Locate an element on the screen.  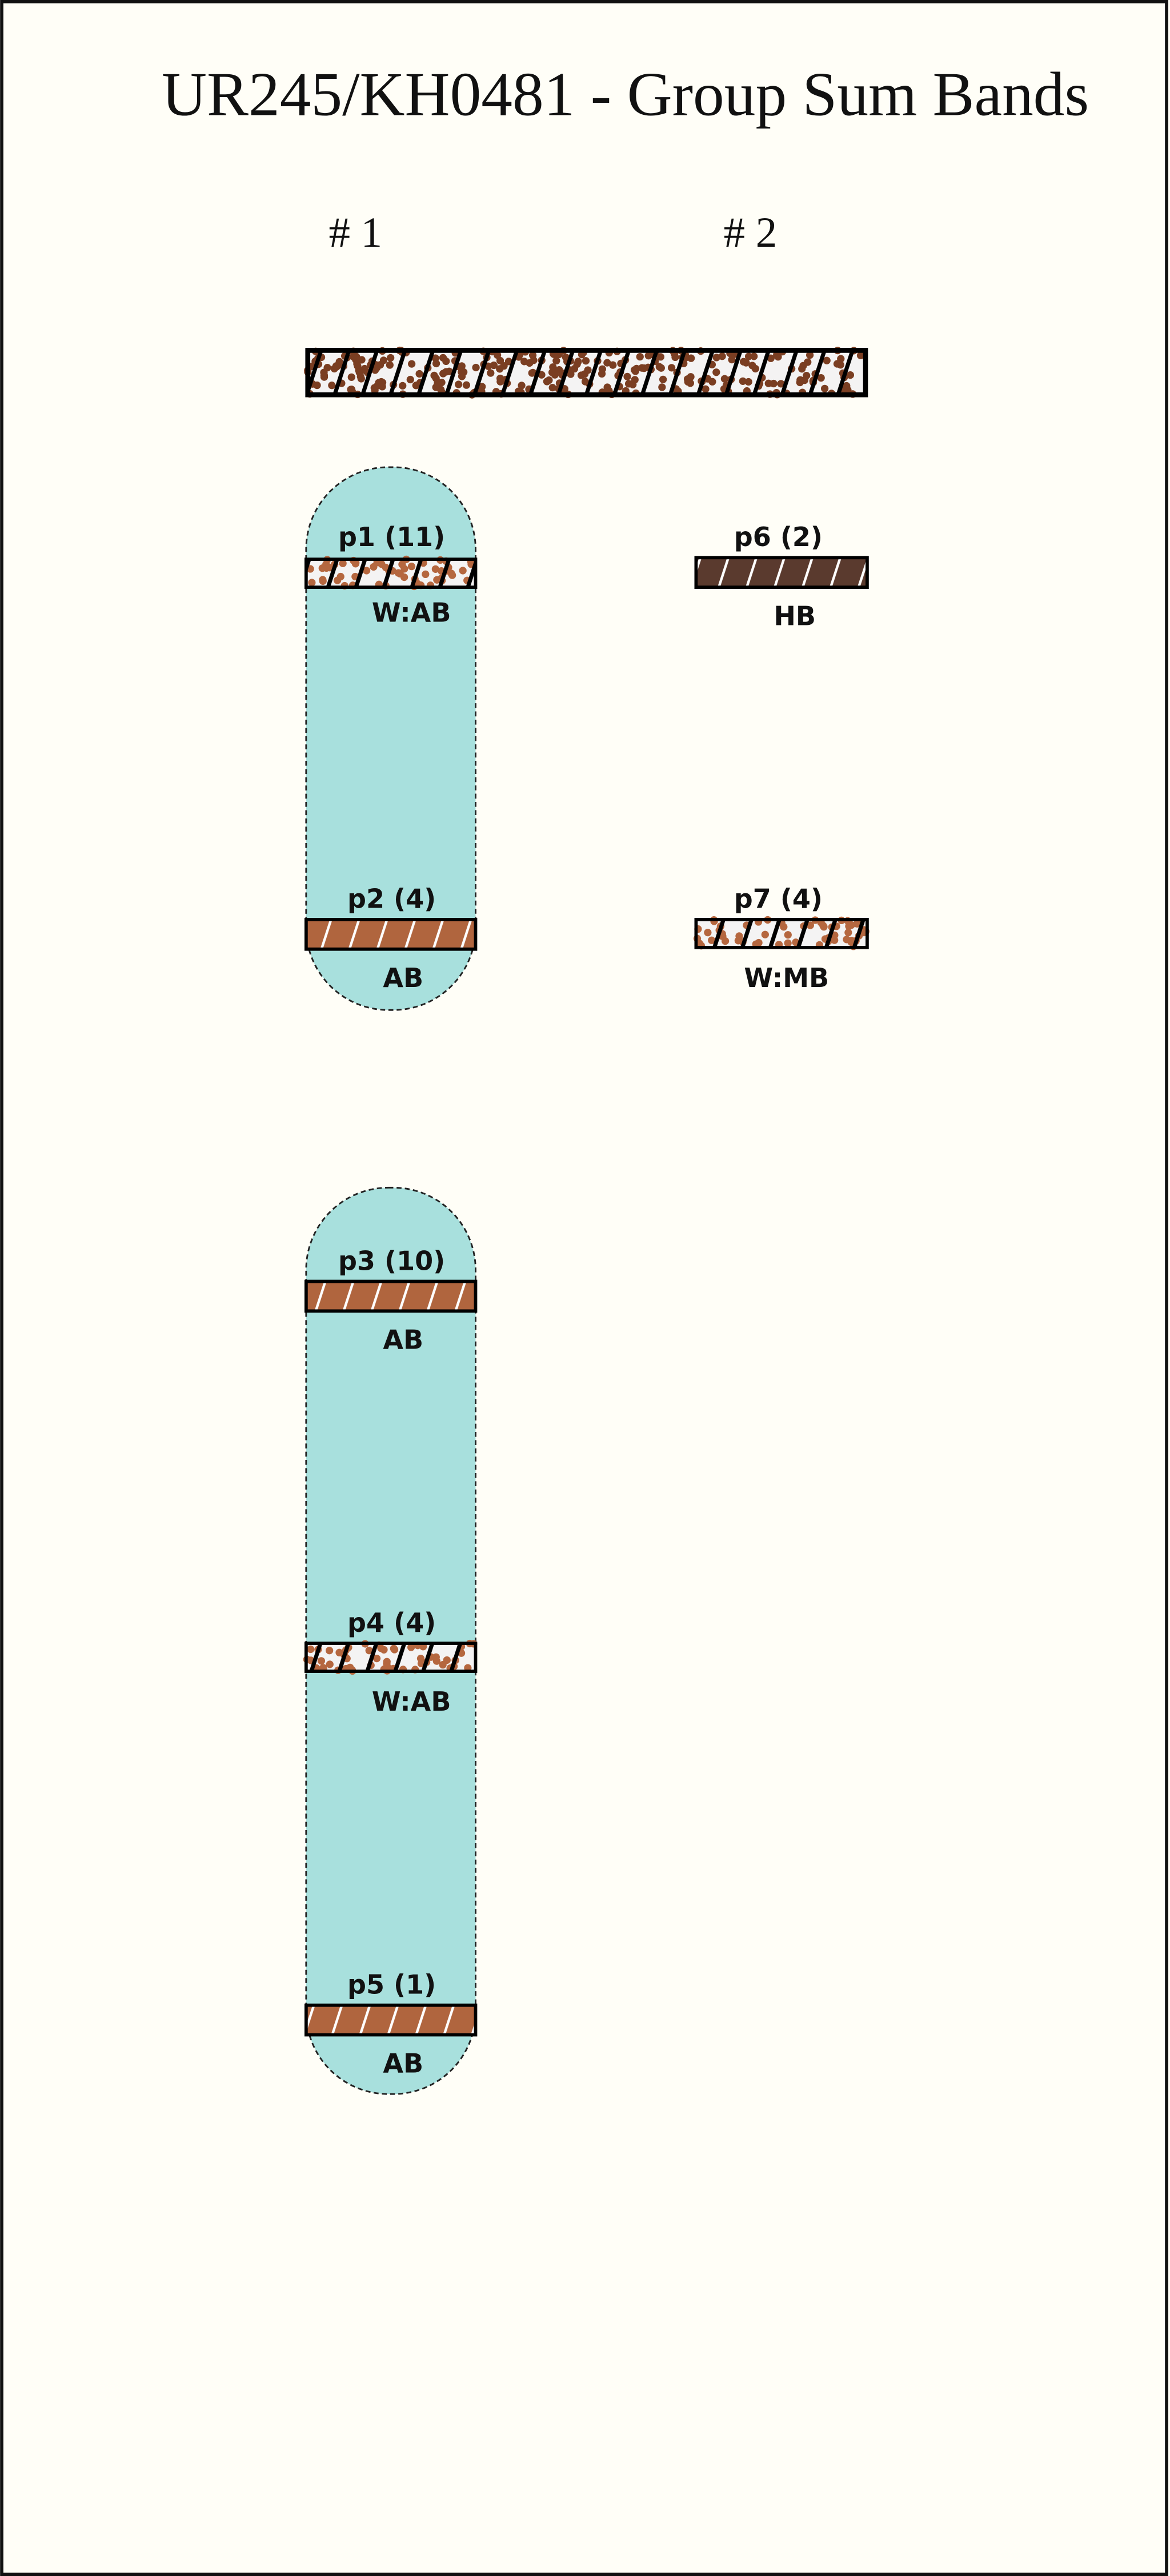
band-p4 is located at coordinates (390, 1657).